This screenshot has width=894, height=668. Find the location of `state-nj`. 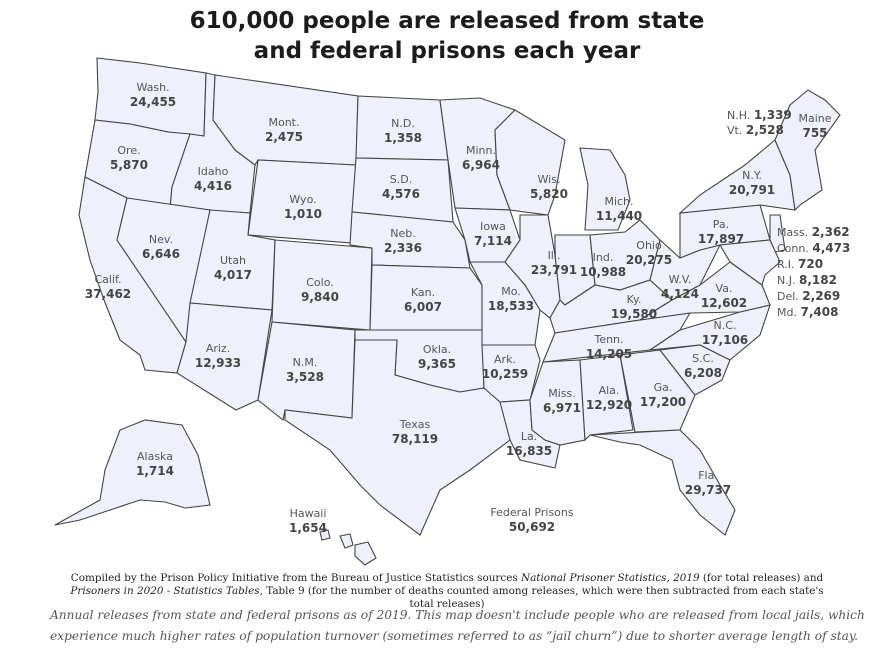

state-nj is located at coordinates (777, 233).